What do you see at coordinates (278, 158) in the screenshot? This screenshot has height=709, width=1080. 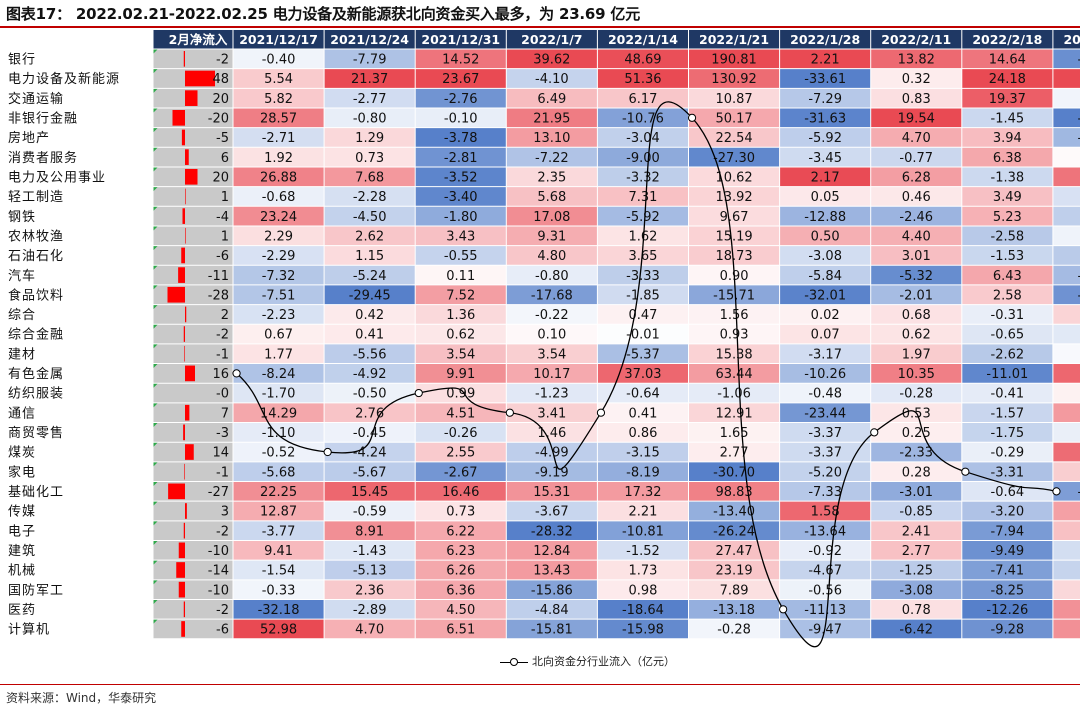 I see `value-label: 1.92` at bounding box center [278, 158].